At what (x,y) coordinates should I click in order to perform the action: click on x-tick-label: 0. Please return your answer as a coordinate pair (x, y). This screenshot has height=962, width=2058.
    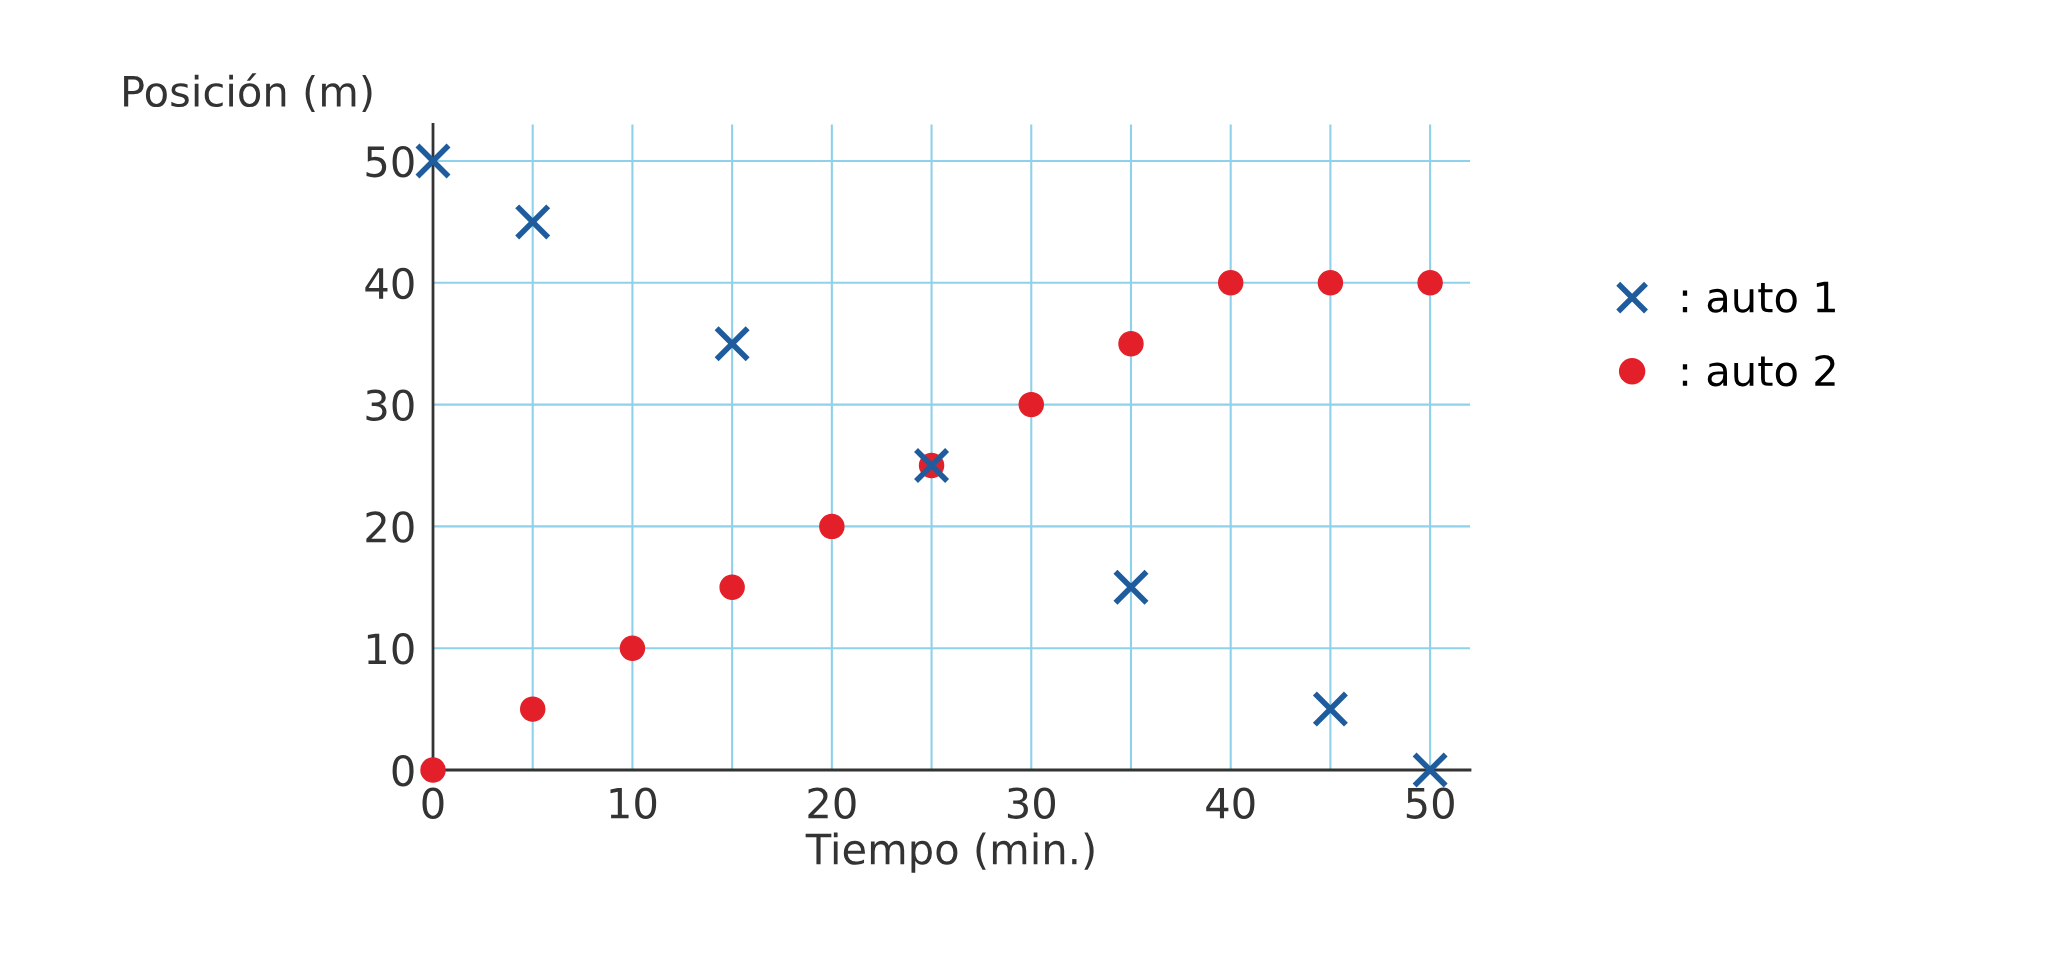
    Looking at the image, I should click on (433, 803).